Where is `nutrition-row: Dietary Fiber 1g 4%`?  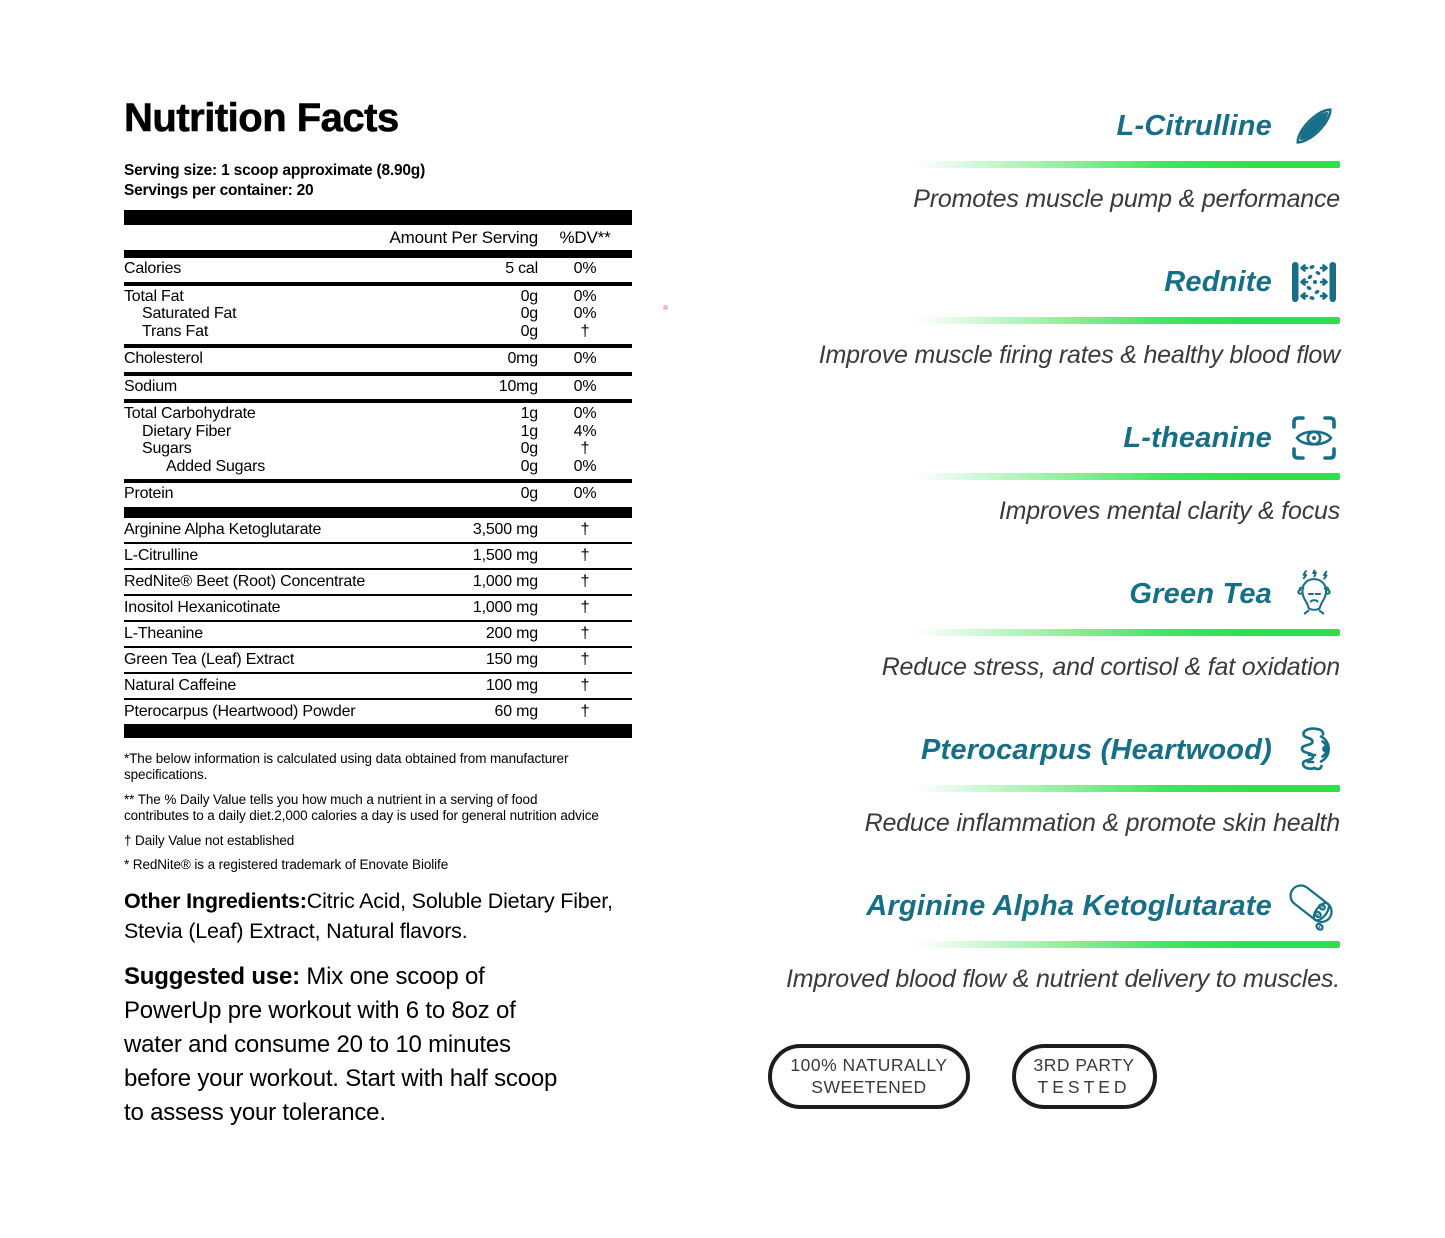
nutrition-row: Dietary Fiber 1g 4% is located at coordinates (378, 432).